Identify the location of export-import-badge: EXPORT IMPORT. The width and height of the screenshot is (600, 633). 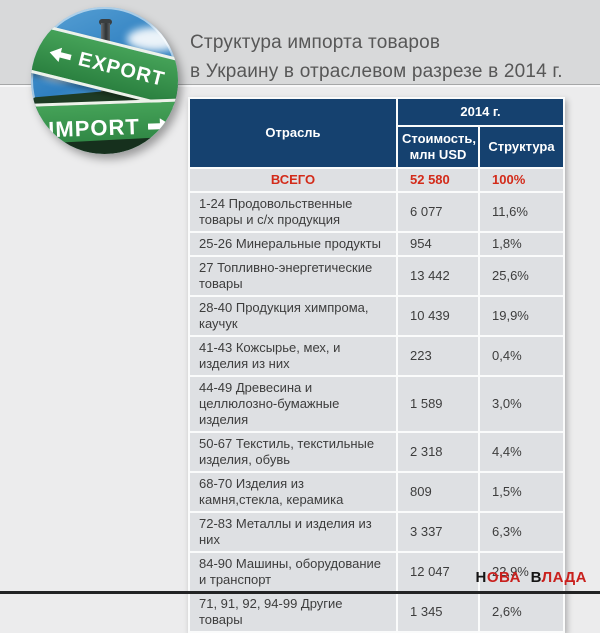
(104, 80).